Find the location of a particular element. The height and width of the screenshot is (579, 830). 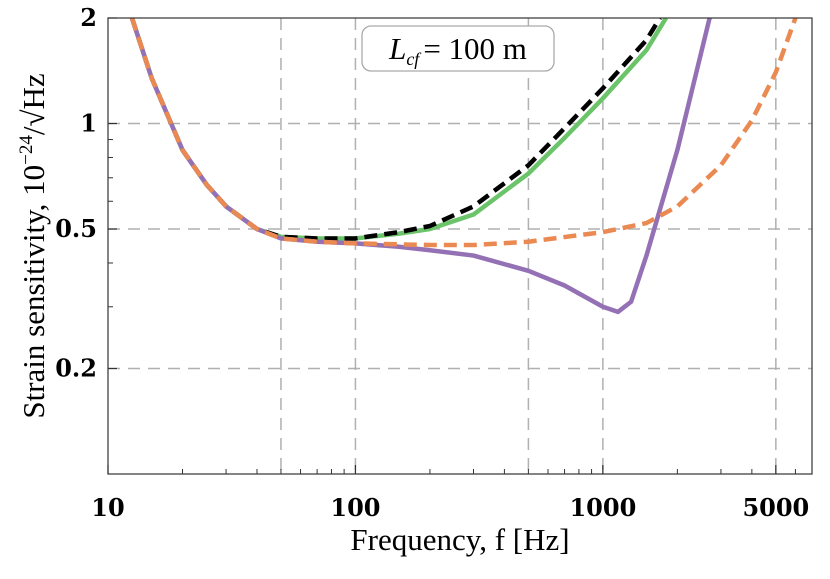

annotation-text: = 100 m is located at coordinates (475, 48).